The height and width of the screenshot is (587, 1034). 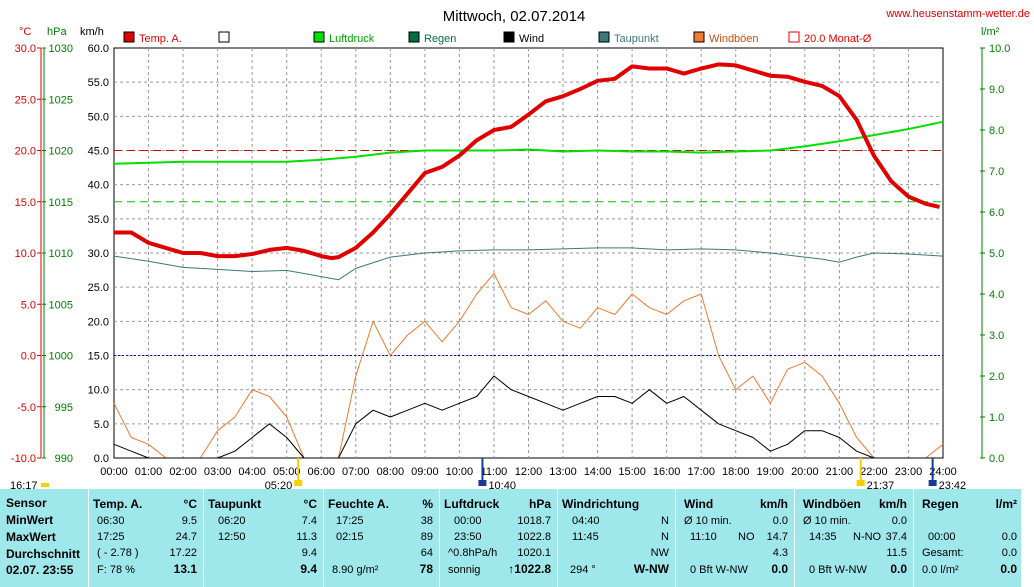 I want to click on legend-label: Windböen, so click(x=734, y=39).